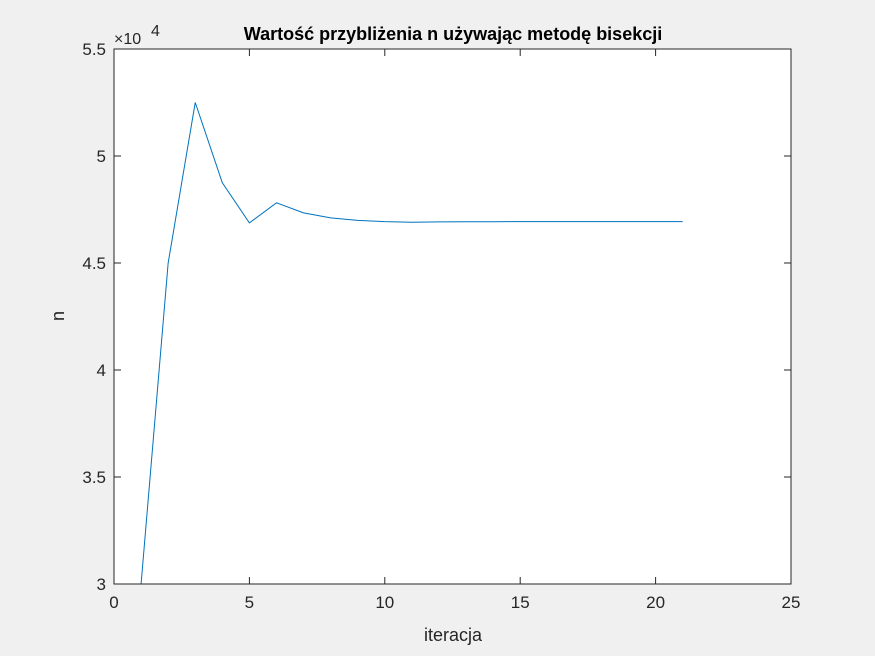 The width and height of the screenshot is (875, 656). I want to click on y-tick-label: 3, so click(101, 584).